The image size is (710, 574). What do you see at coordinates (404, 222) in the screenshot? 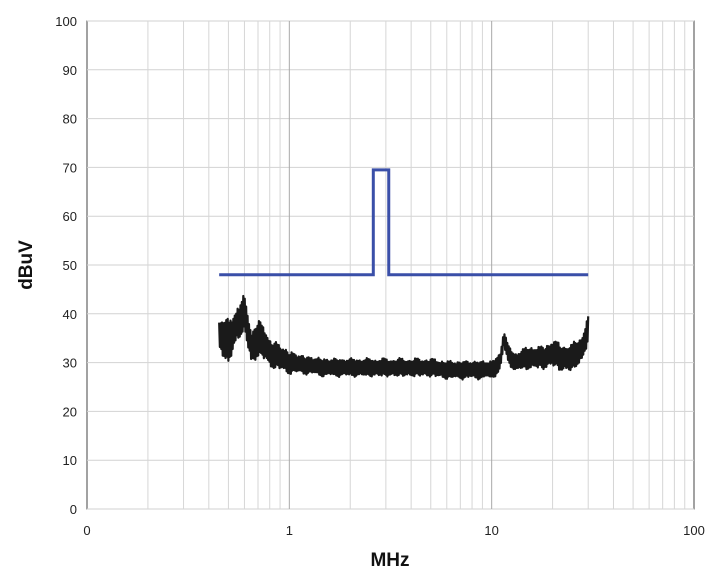
I see `limit-line` at bounding box center [404, 222].